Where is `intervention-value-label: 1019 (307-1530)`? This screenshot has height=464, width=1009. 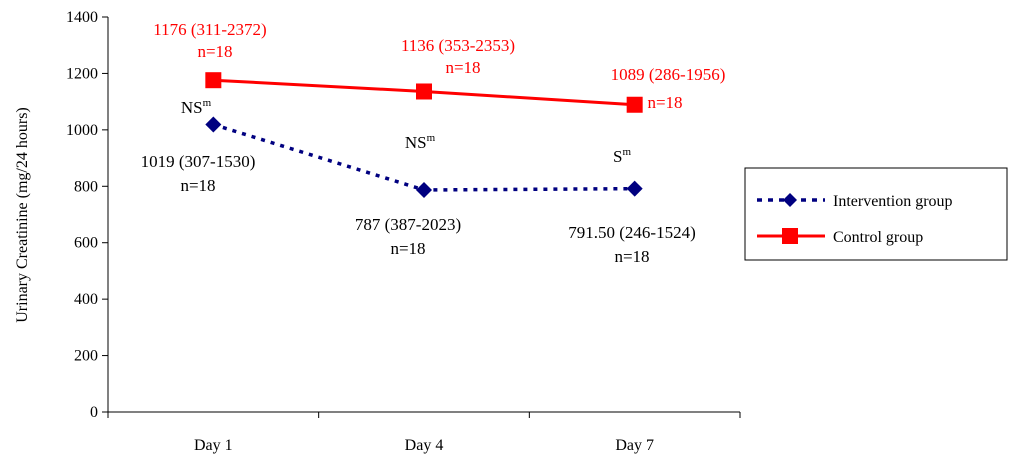
intervention-value-label: 1019 (307-1530) is located at coordinates (198, 161).